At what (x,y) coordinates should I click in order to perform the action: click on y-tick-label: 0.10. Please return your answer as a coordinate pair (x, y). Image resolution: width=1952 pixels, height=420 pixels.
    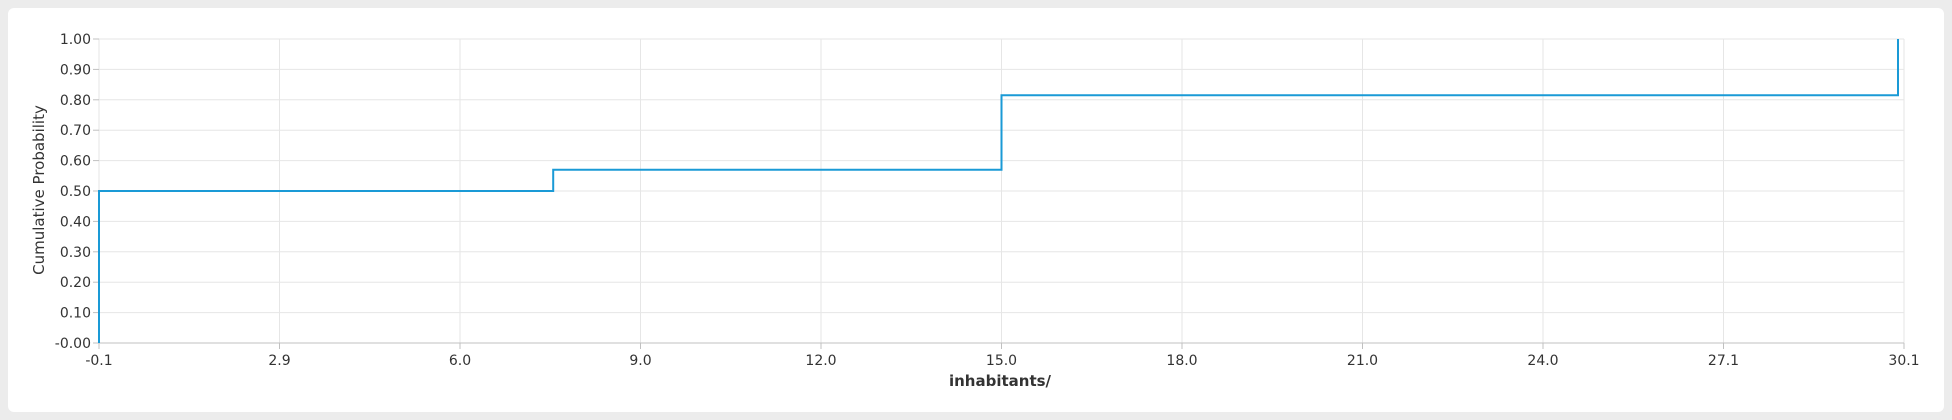
    Looking at the image, I should click on (75, 314).